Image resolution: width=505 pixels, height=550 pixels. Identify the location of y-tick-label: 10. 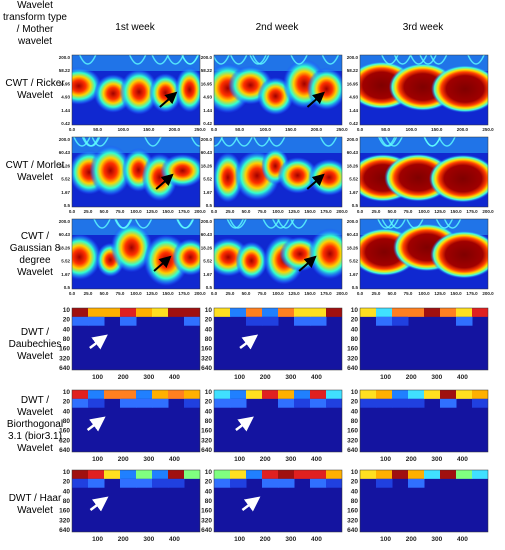
(355, 472).